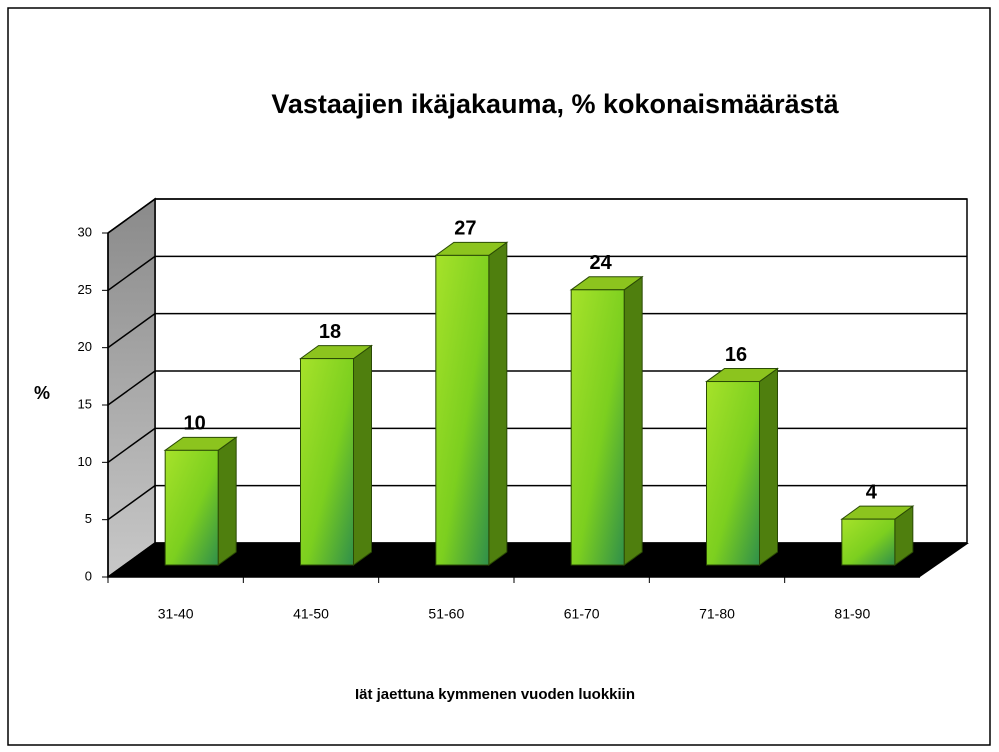 The image size is (999, 752). What do you see at coordinates (195, 424) in the screenshot?
I see `value-label: 10` at bounding box center [195, 424].